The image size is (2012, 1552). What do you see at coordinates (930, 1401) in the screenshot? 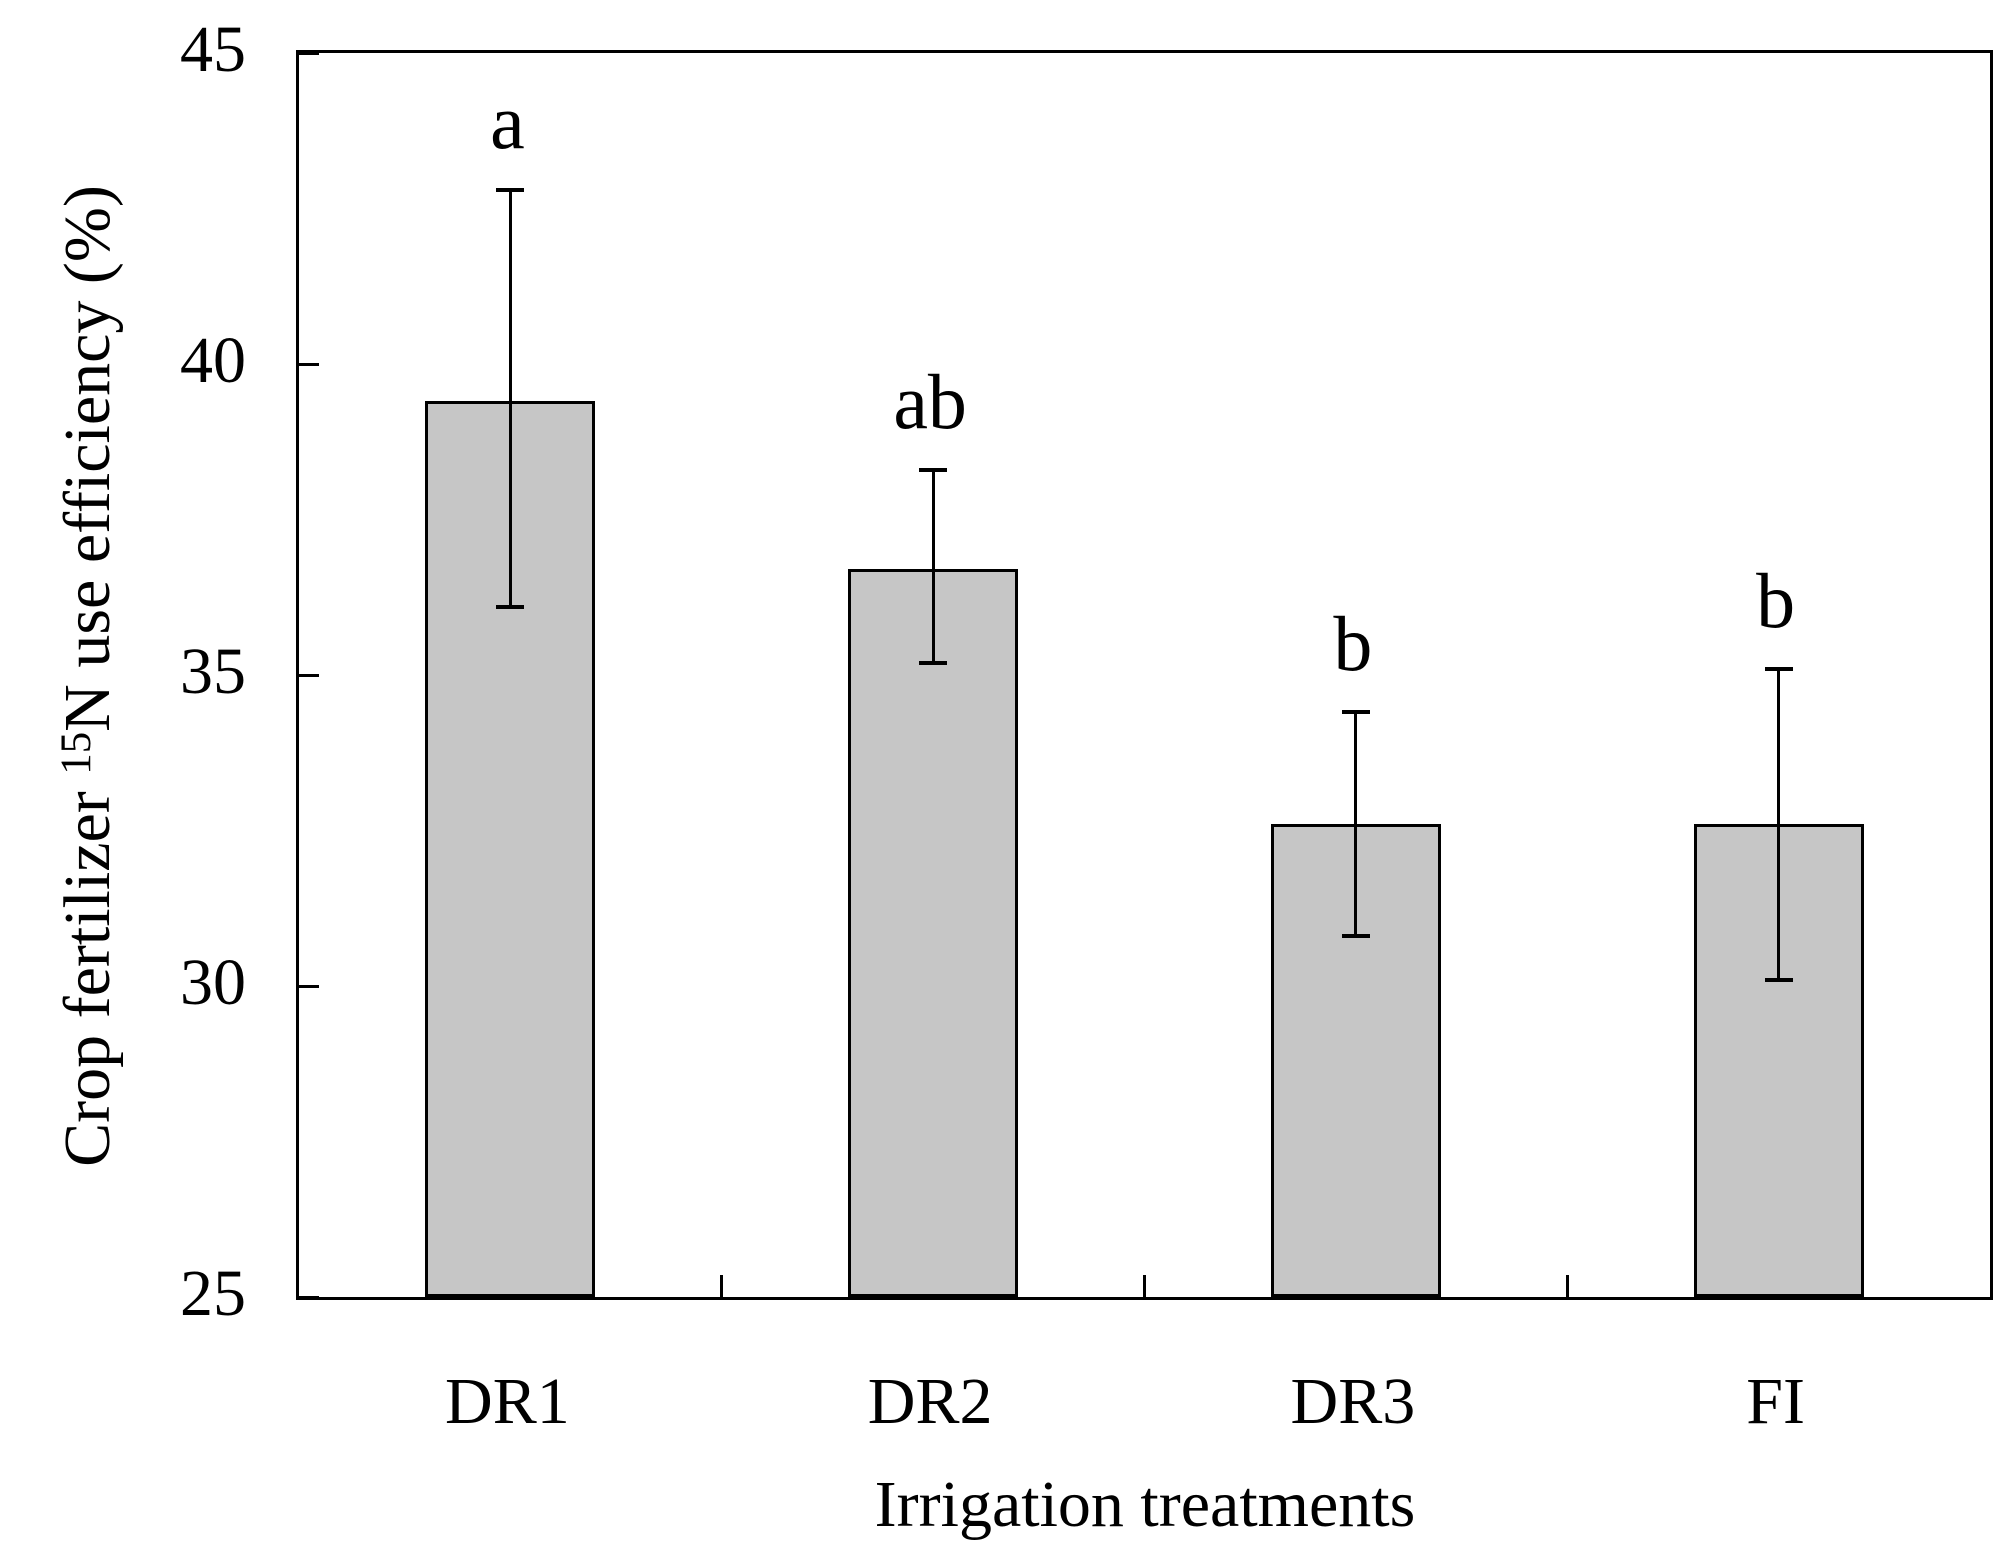
I see `x-category-label-dr2: DR2` at bounding box center [930, 1401].